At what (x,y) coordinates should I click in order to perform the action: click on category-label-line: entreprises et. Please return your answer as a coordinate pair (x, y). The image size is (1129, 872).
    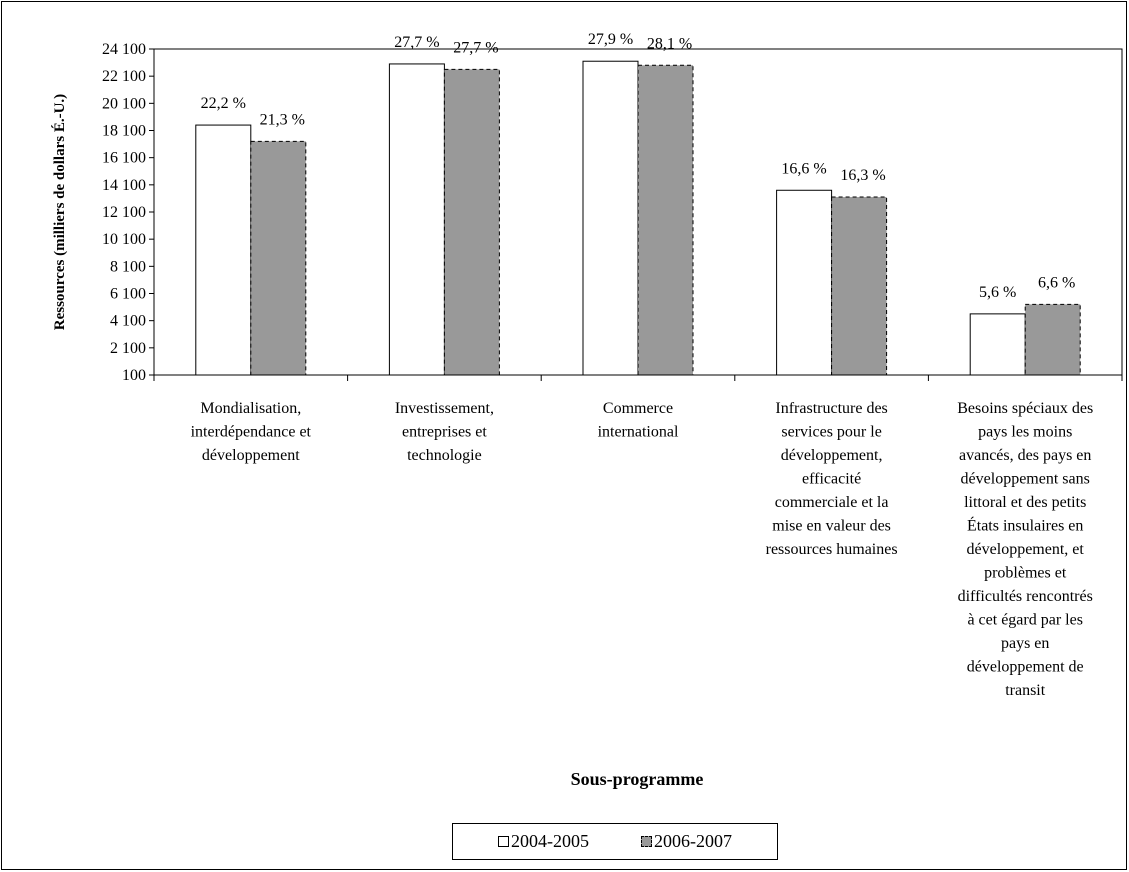
    Looking at the image, I should click on (444, 432).